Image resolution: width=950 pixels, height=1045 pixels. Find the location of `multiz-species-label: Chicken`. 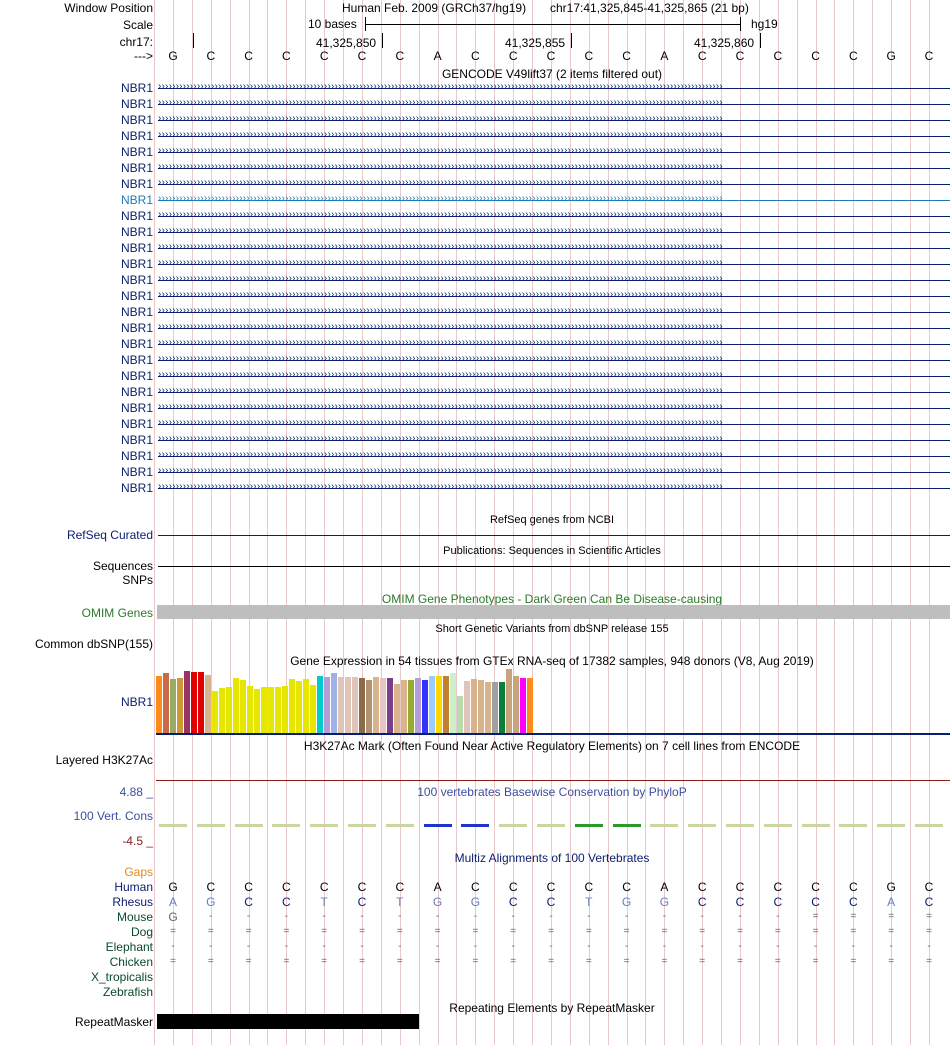

multiz-species-label: Chicken is located at coordinates (131, 962).